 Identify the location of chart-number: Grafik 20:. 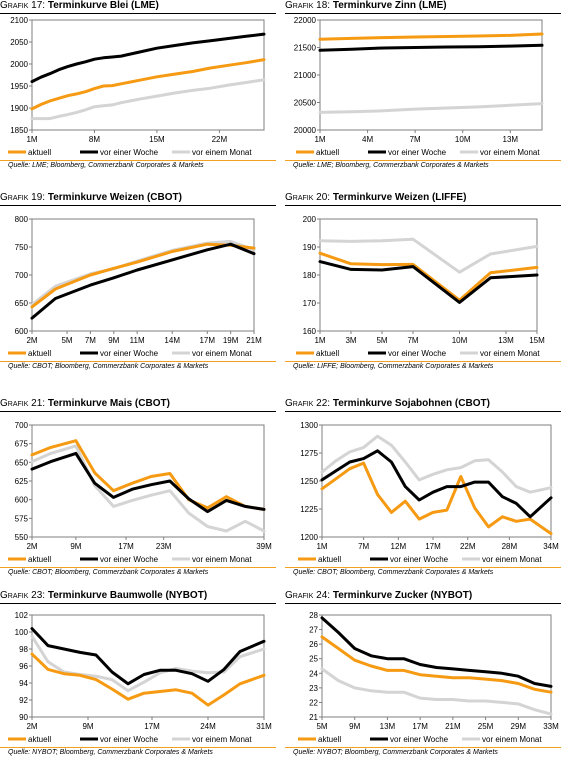
(308, 197).